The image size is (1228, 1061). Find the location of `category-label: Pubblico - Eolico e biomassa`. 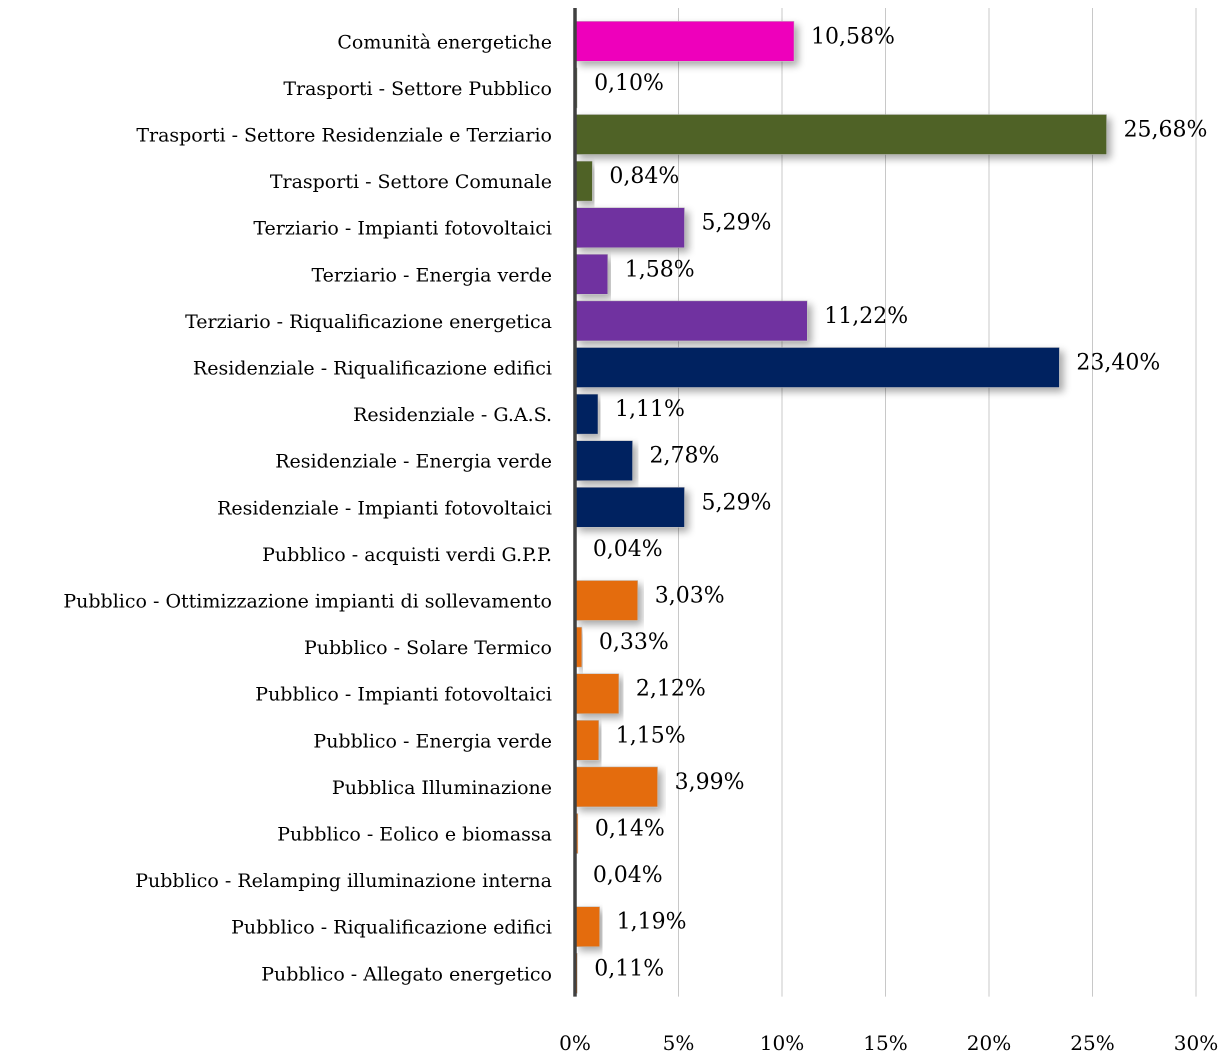

category-label: Pubblico - Eolico e biomassa is located at coordinates (414, 835).